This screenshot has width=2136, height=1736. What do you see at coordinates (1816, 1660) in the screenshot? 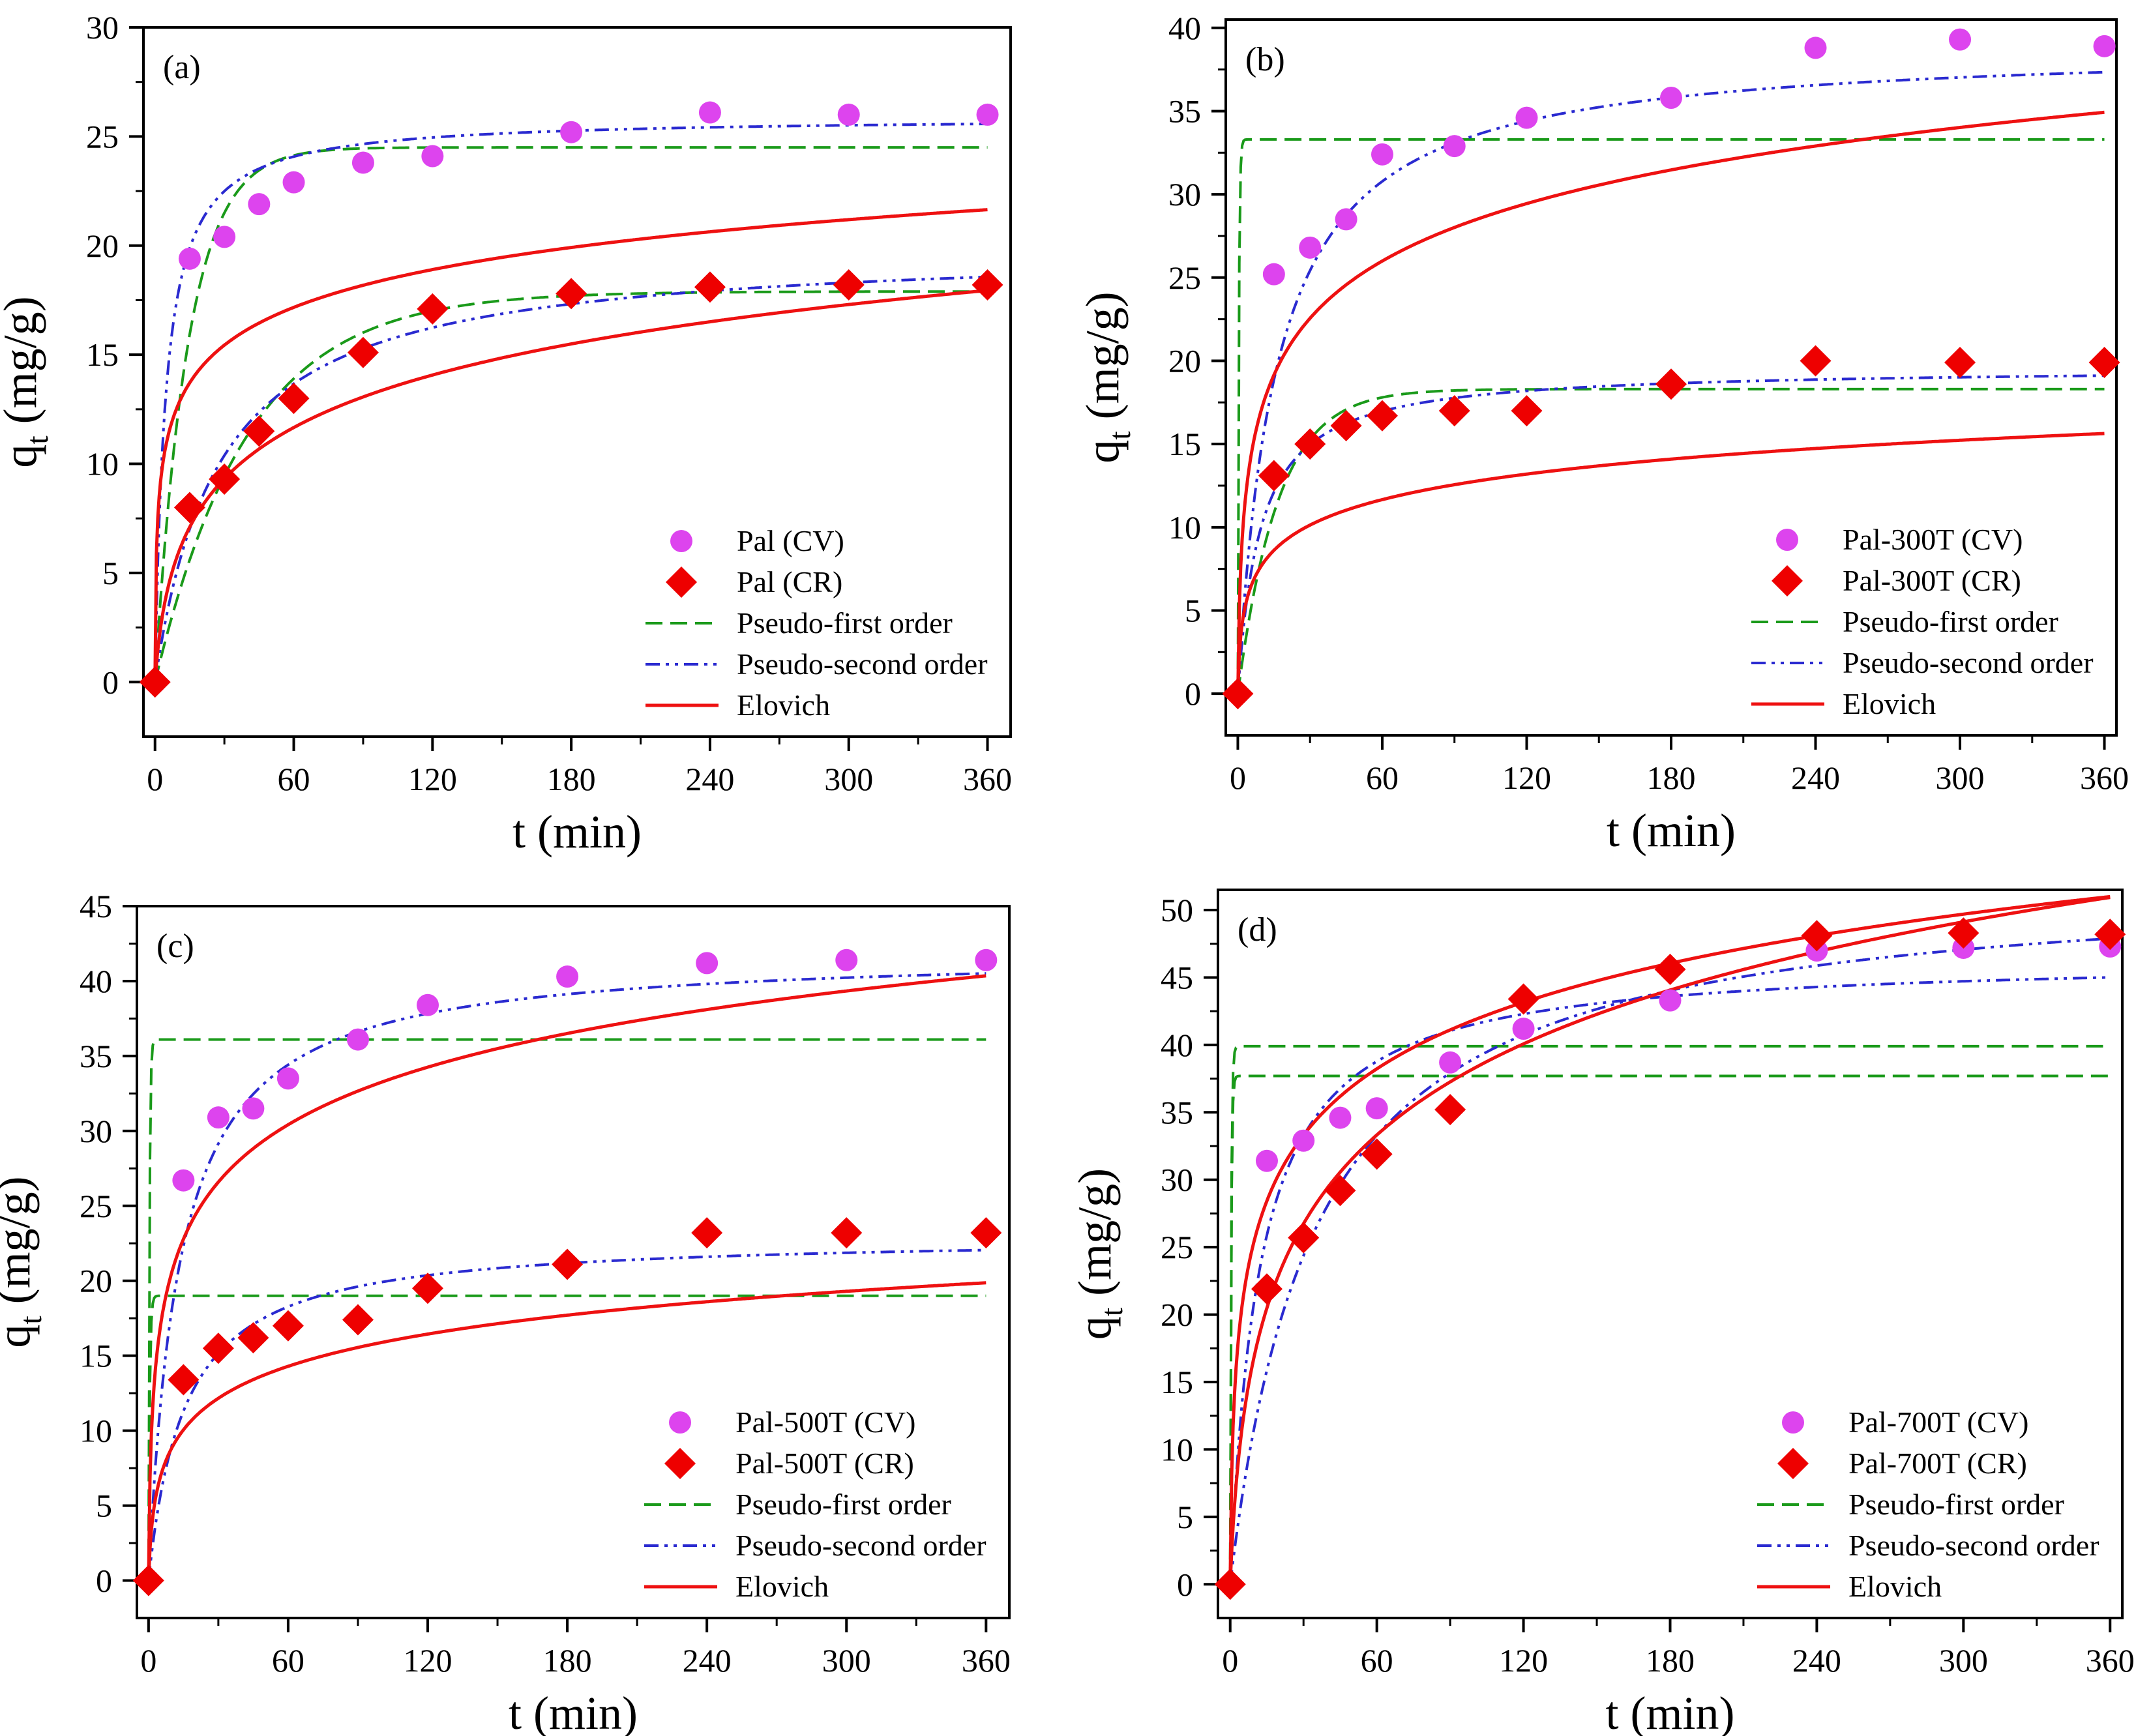
I see `x-tick-label: 240` at bounding box center [1816, 1660].